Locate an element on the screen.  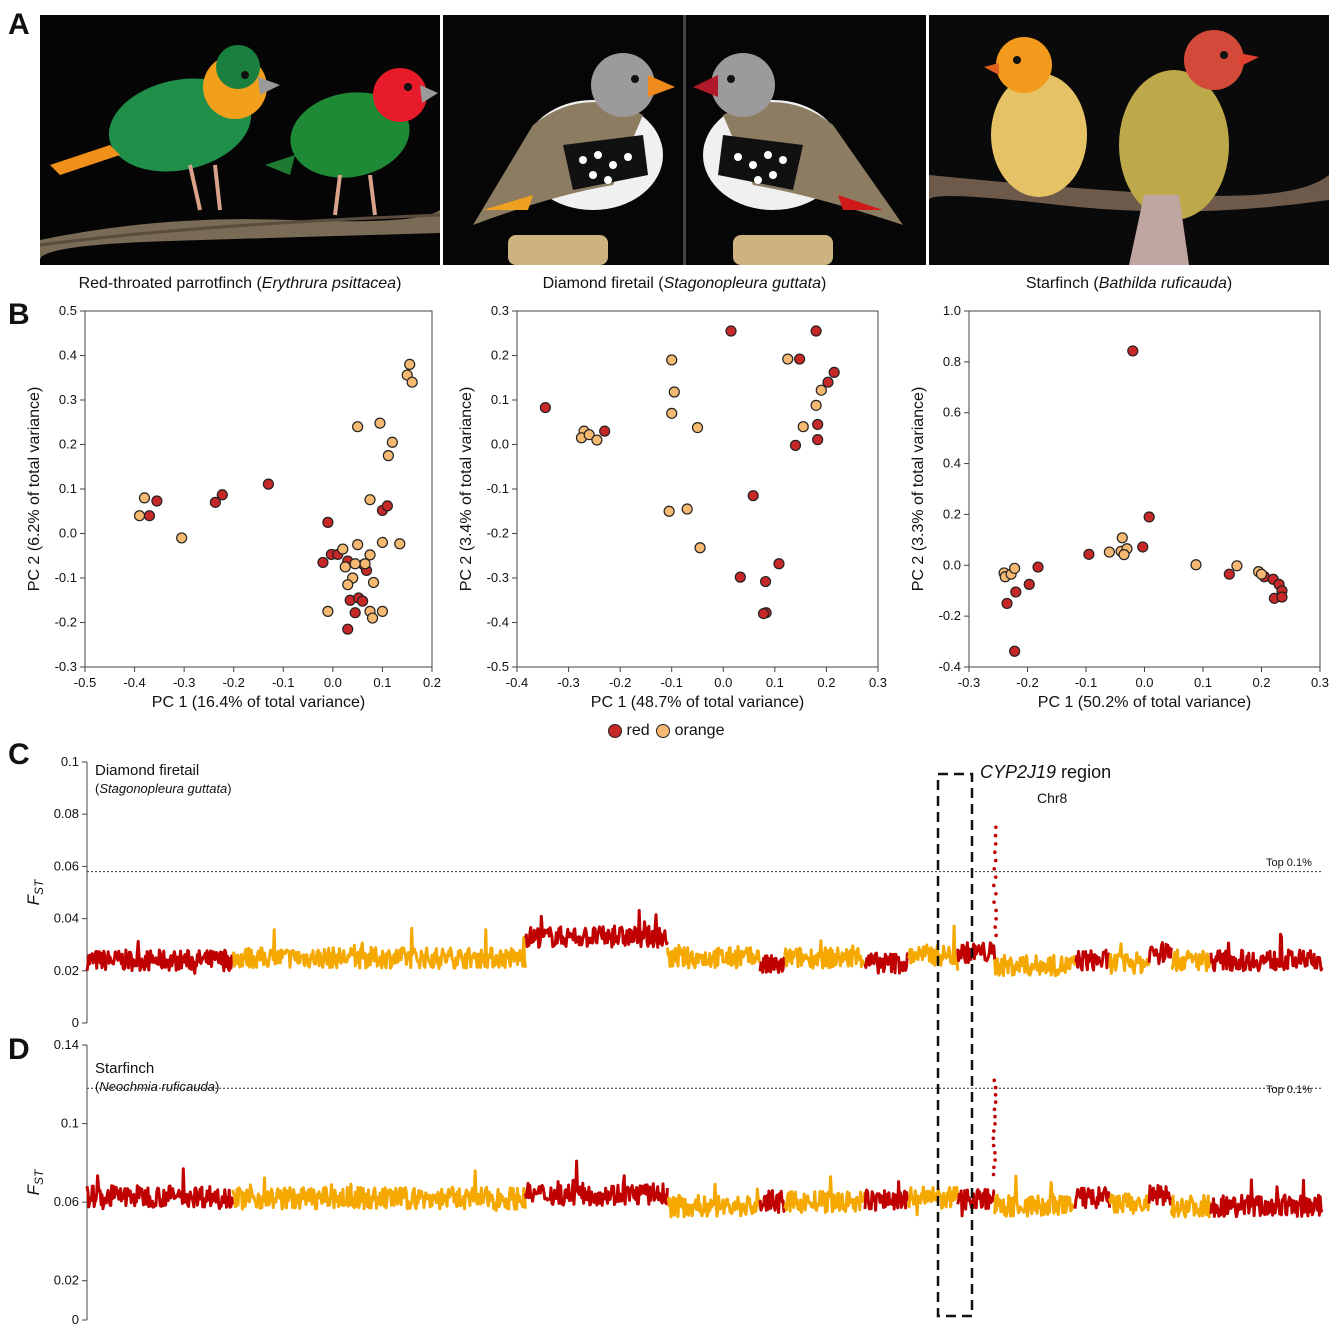
track-c-top-label: Top 0.1% is located at coordinates (1289, 863).